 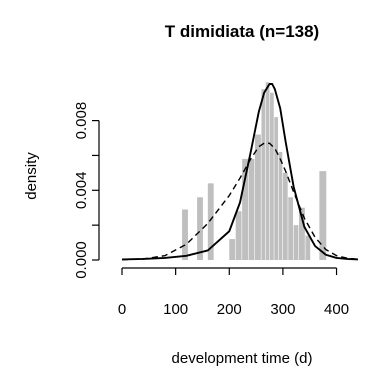 I want to click on x-tick-label: 0, so click(x=122, y=309).